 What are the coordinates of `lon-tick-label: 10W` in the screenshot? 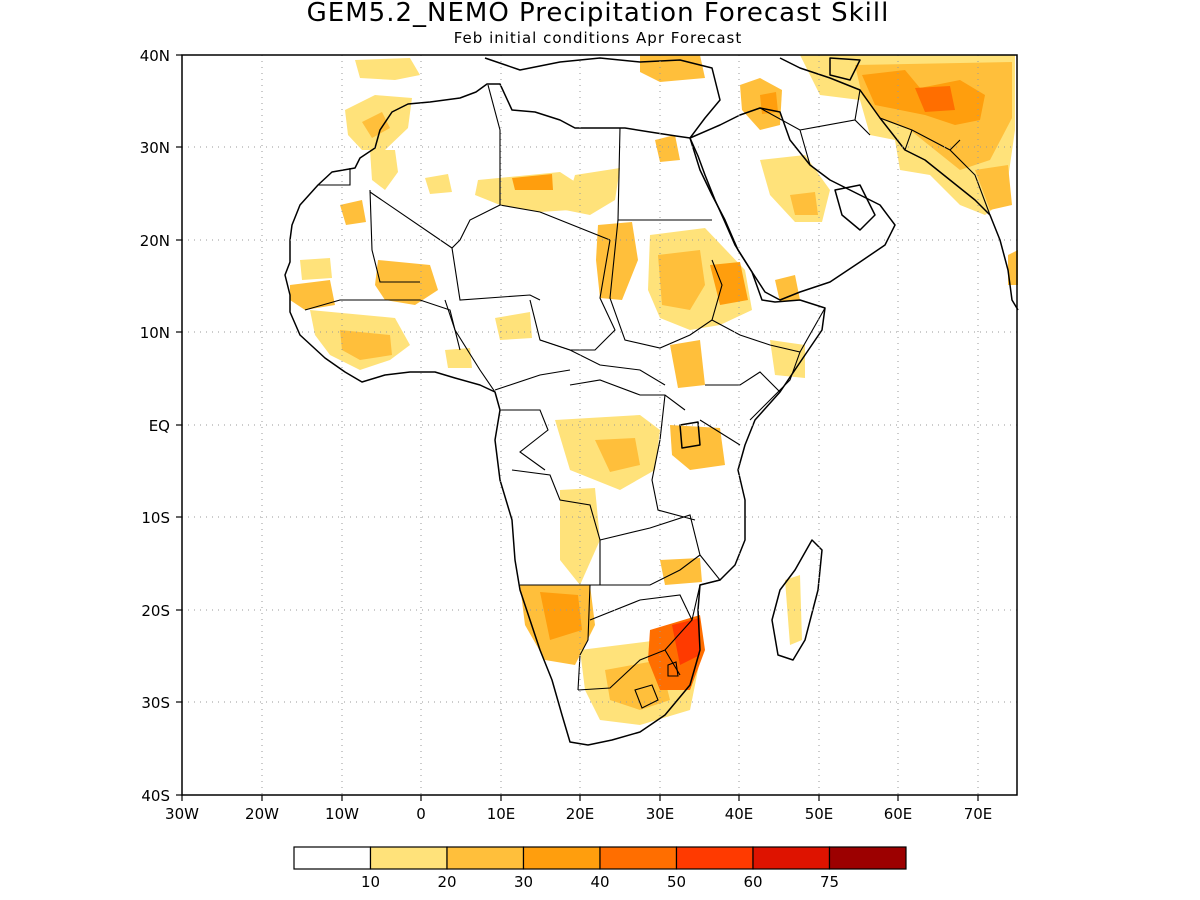 It's located at (342, 814).